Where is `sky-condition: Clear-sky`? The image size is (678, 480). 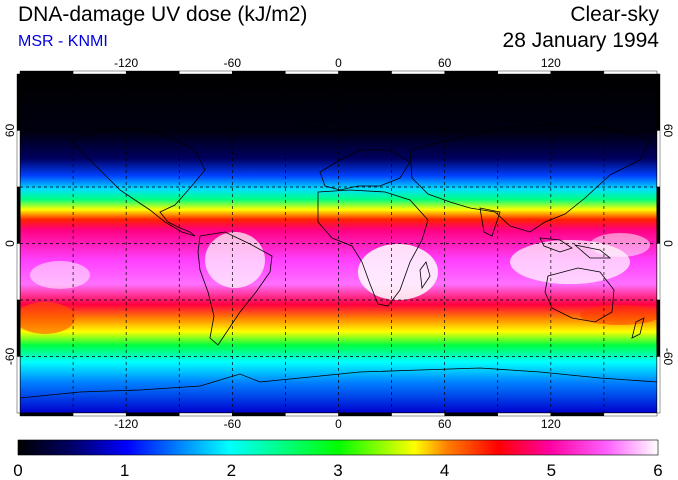
sky-condition: Clear-sky is located at coordinates (614, 14).